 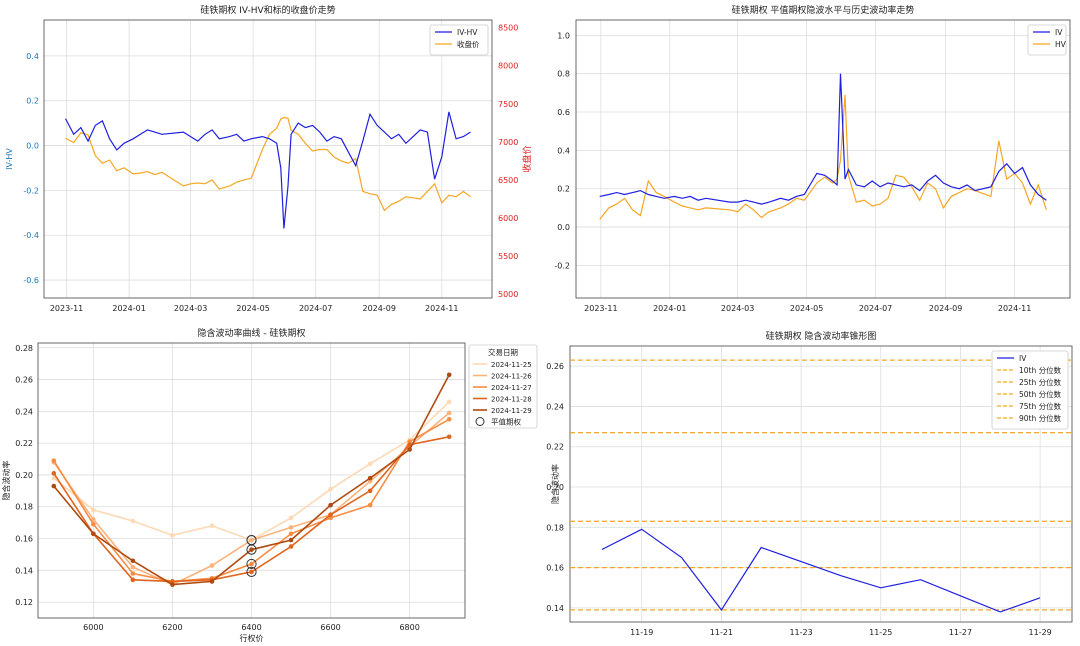 I want to click on y2-tick-label: 7000, so click(x=508, y=142).